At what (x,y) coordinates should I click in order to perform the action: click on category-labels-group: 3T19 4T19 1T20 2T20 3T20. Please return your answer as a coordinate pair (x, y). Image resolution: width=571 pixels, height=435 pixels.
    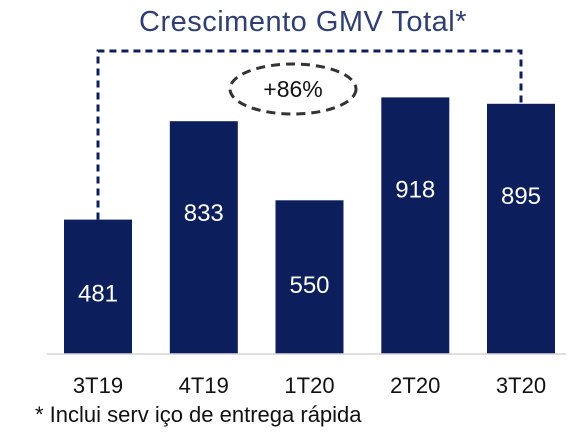
    Looking at the image, I should click on (309, 385).